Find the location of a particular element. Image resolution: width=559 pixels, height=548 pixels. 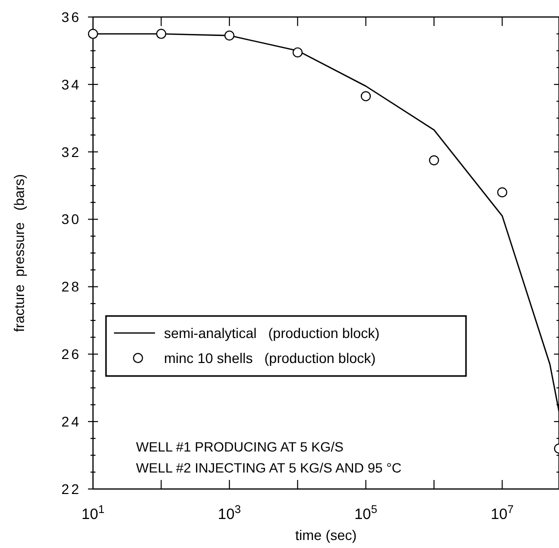

legend-label: semi-analytical (production block) is located at coordinates (272, 332).